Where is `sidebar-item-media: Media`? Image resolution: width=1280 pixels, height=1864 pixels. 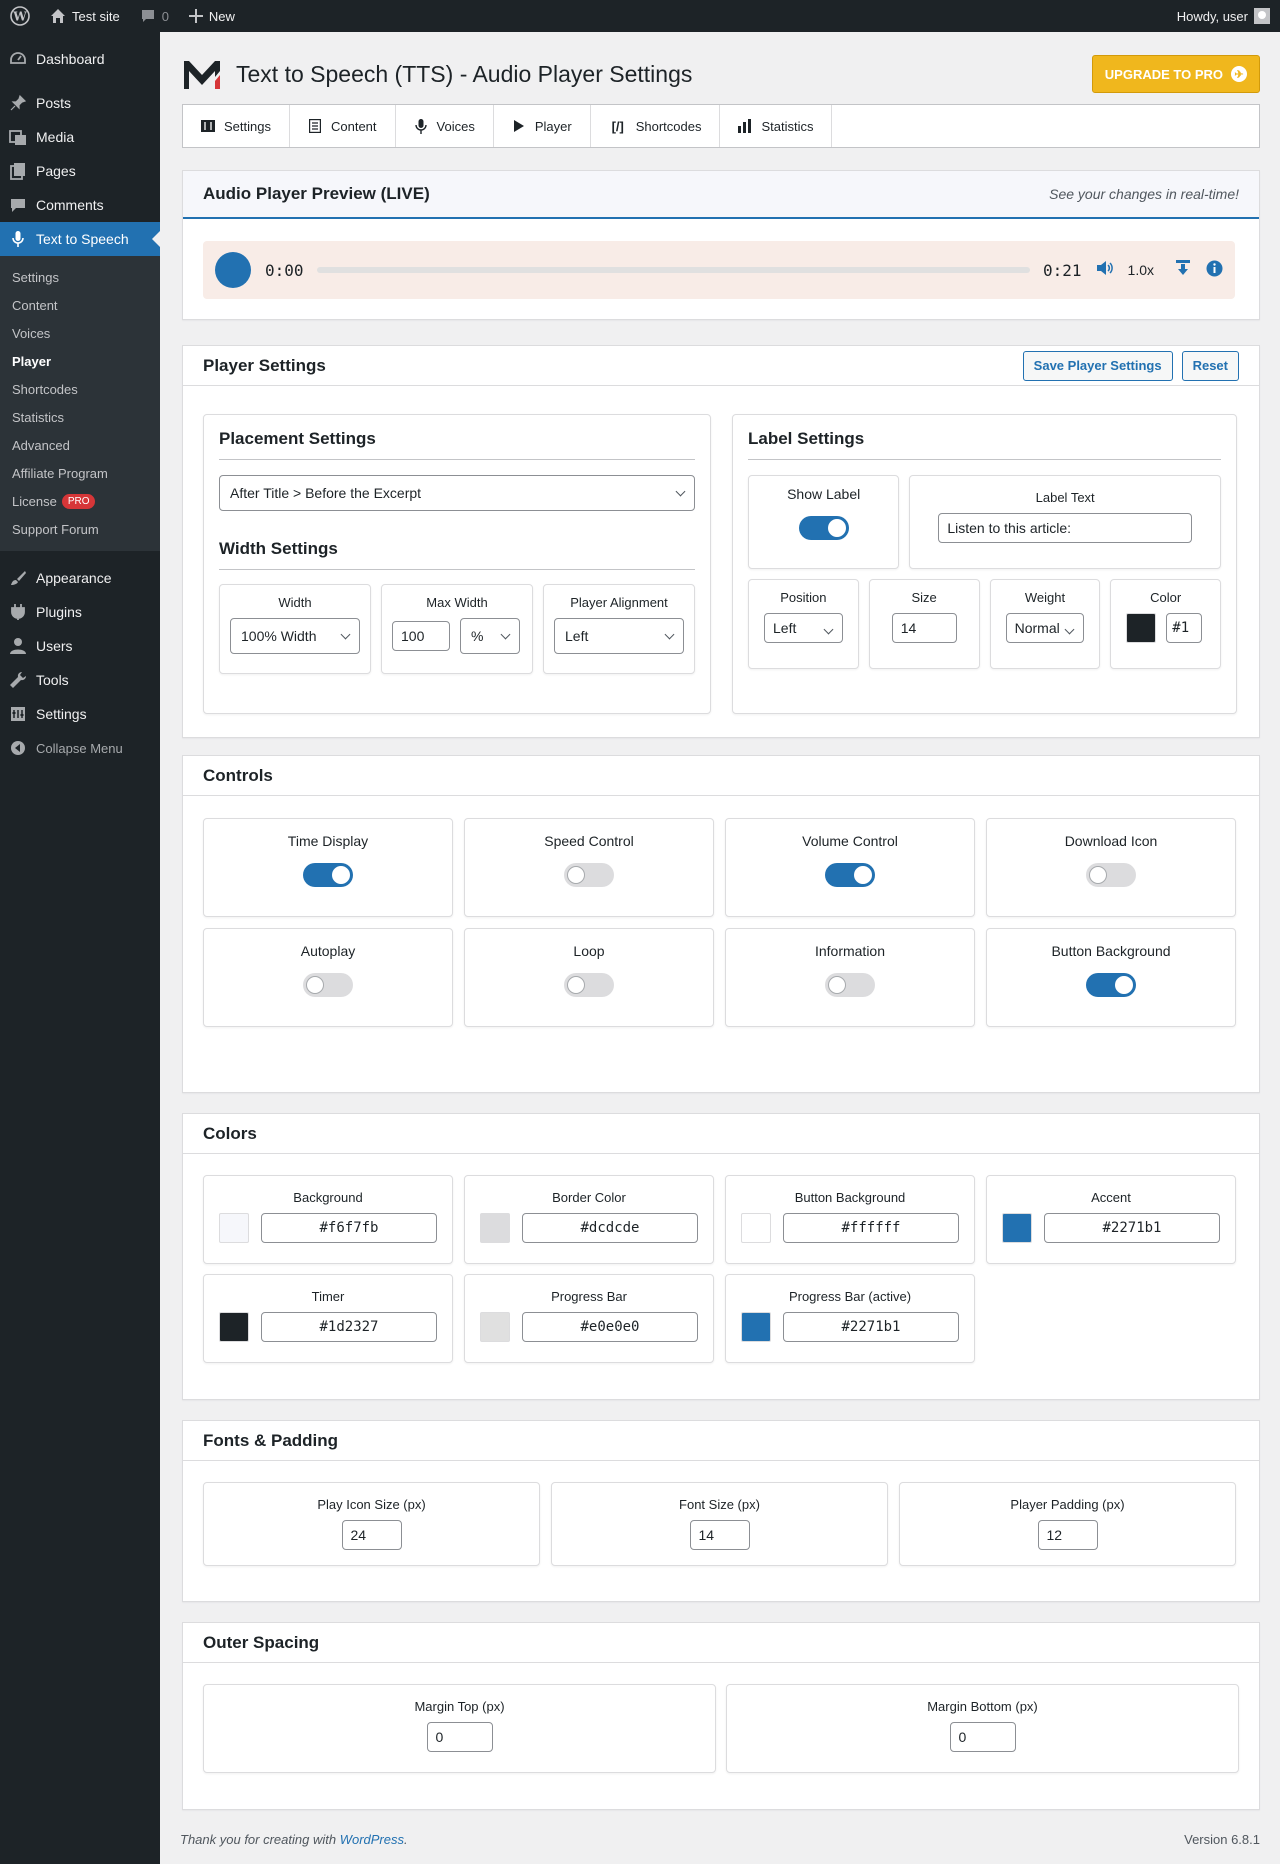
sidebar-item-media: Media is located at coordinates (80, 137).